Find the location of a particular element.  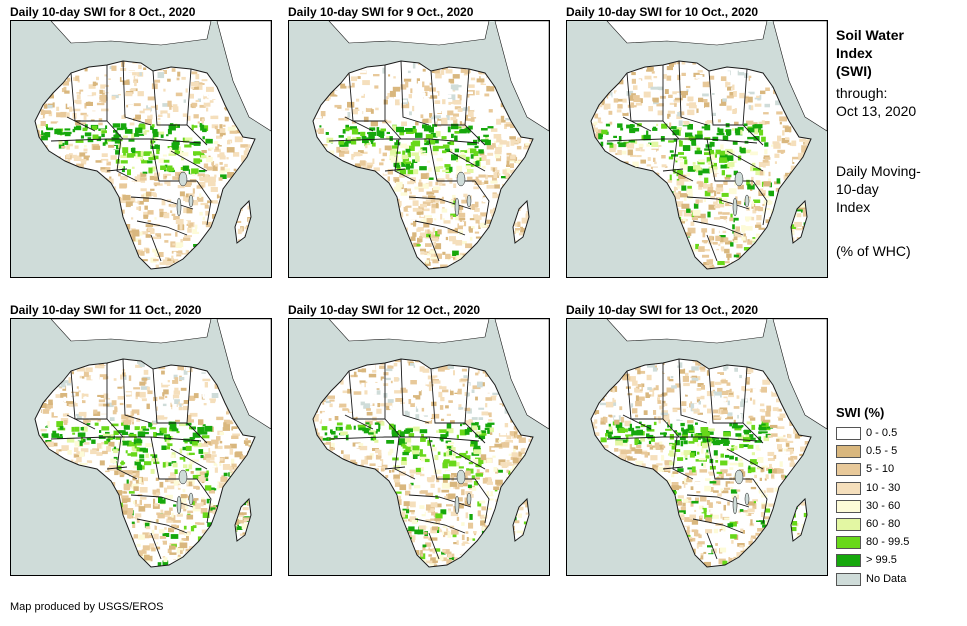

panel-title: Daily 10-day SWI for 13 Oct., 2020 is located at coordinates (662, 310).